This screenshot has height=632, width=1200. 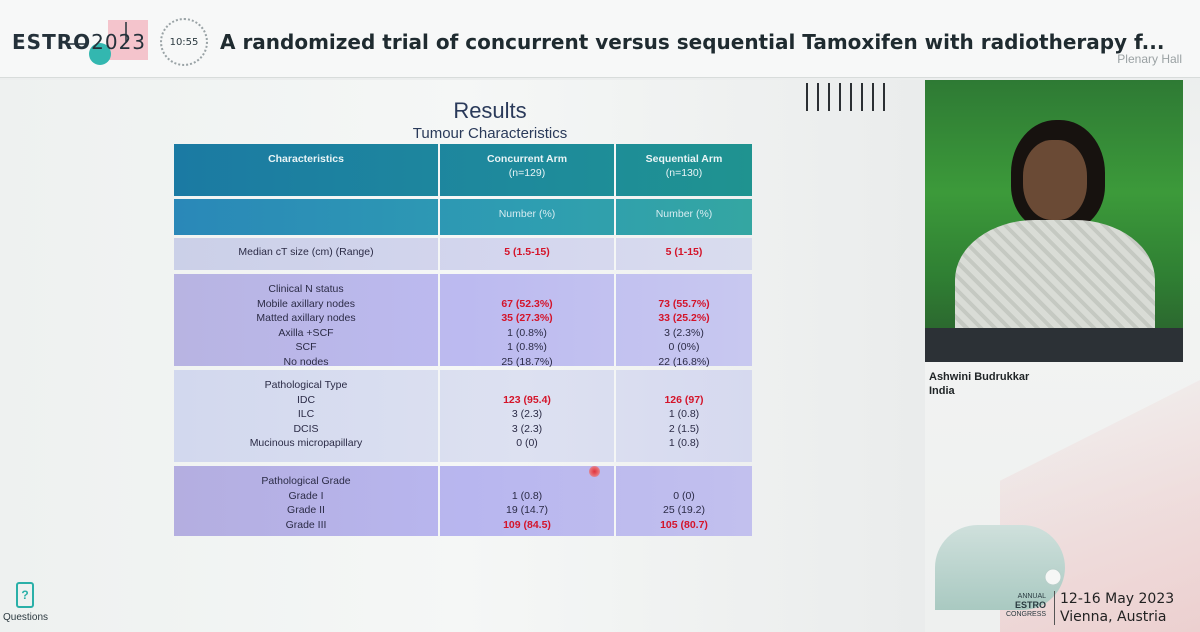 I want to click on path-grade-concurrent: 1 (0.8) 19 (14.7) 109 (84.5), so click(x=528, y=501).